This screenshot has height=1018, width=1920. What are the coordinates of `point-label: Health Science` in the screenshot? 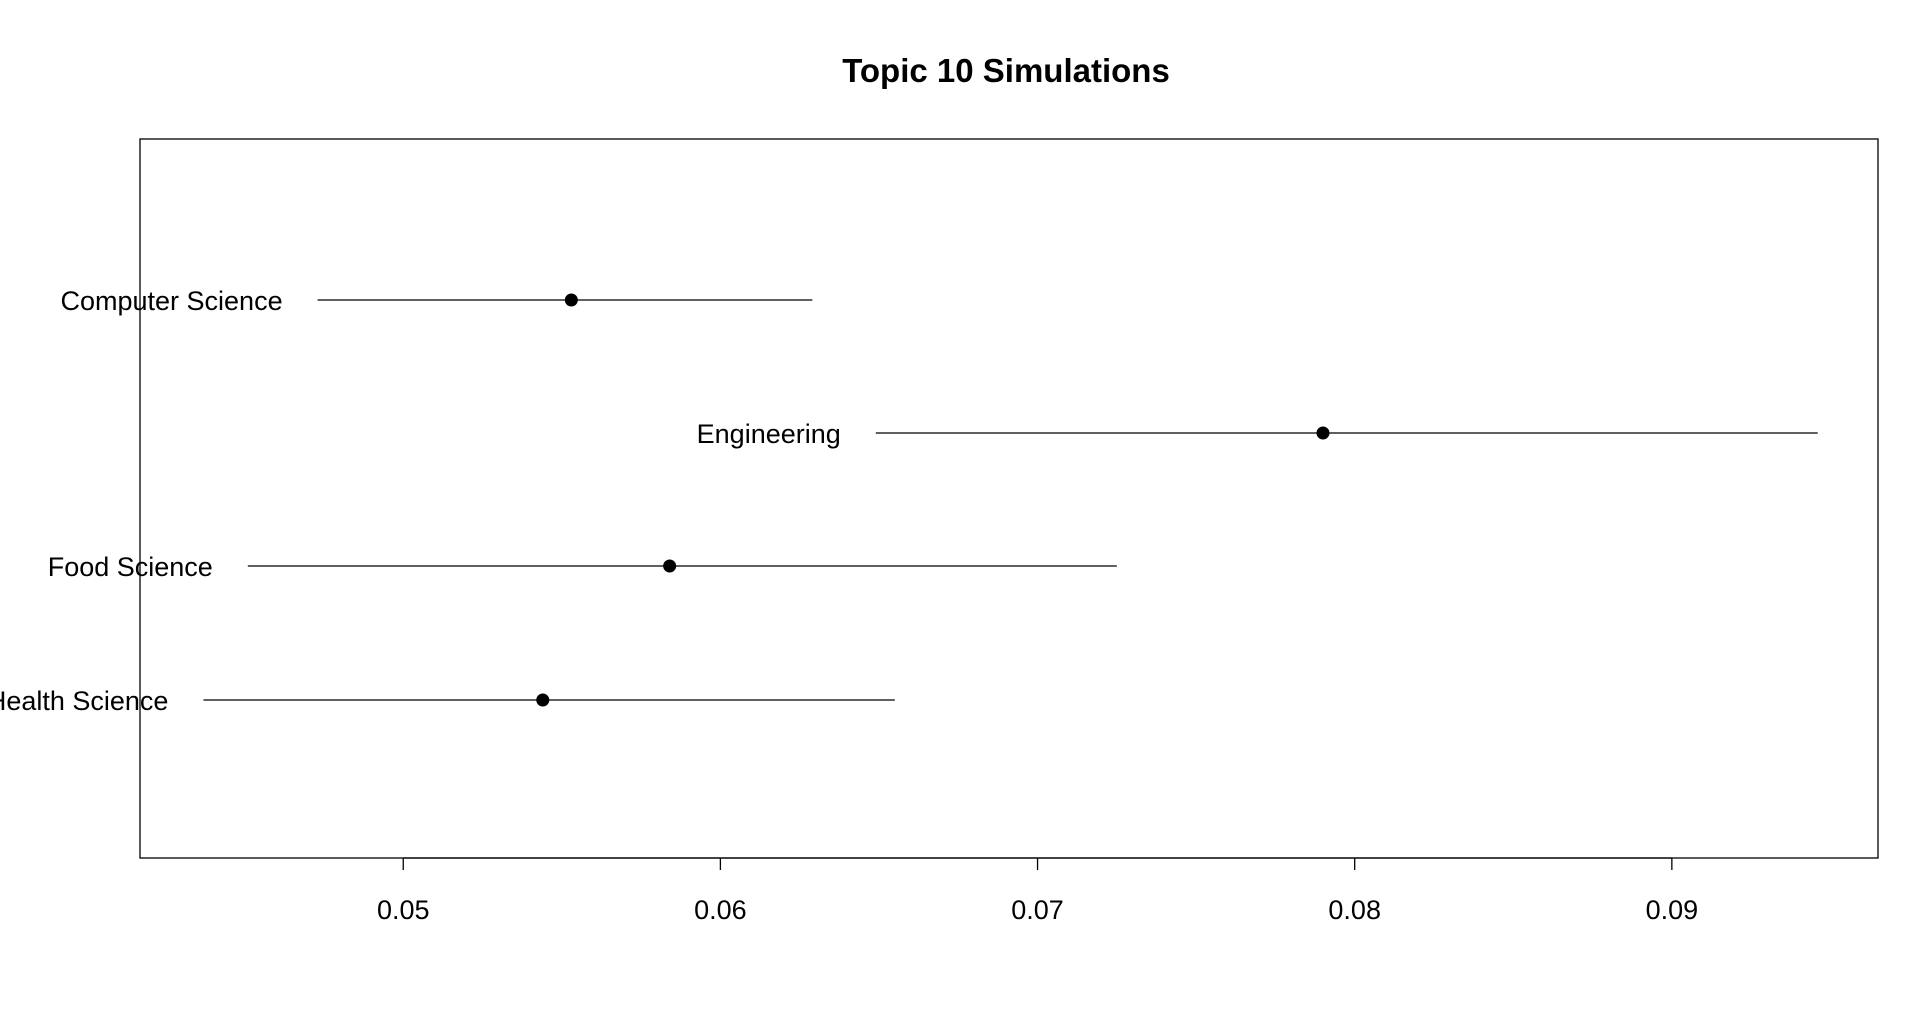 It's located at (84, 701).